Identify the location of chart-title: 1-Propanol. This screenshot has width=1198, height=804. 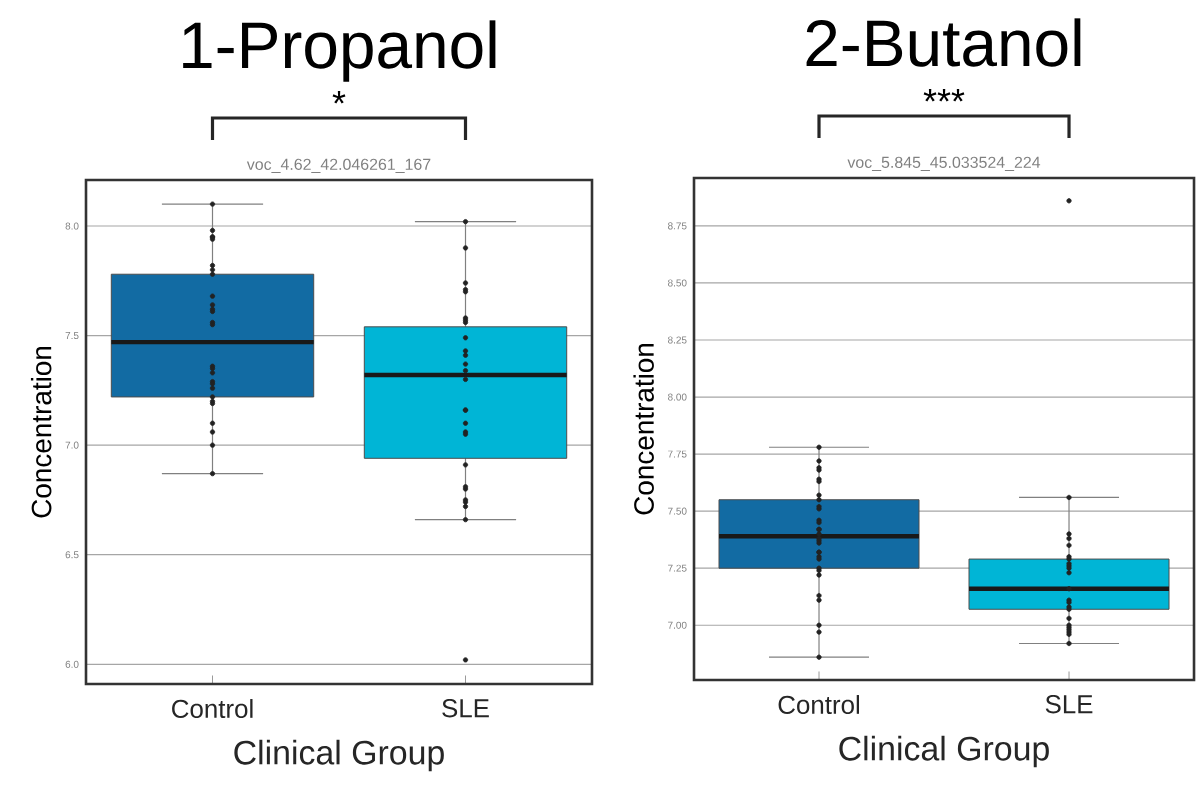
(339, 51).